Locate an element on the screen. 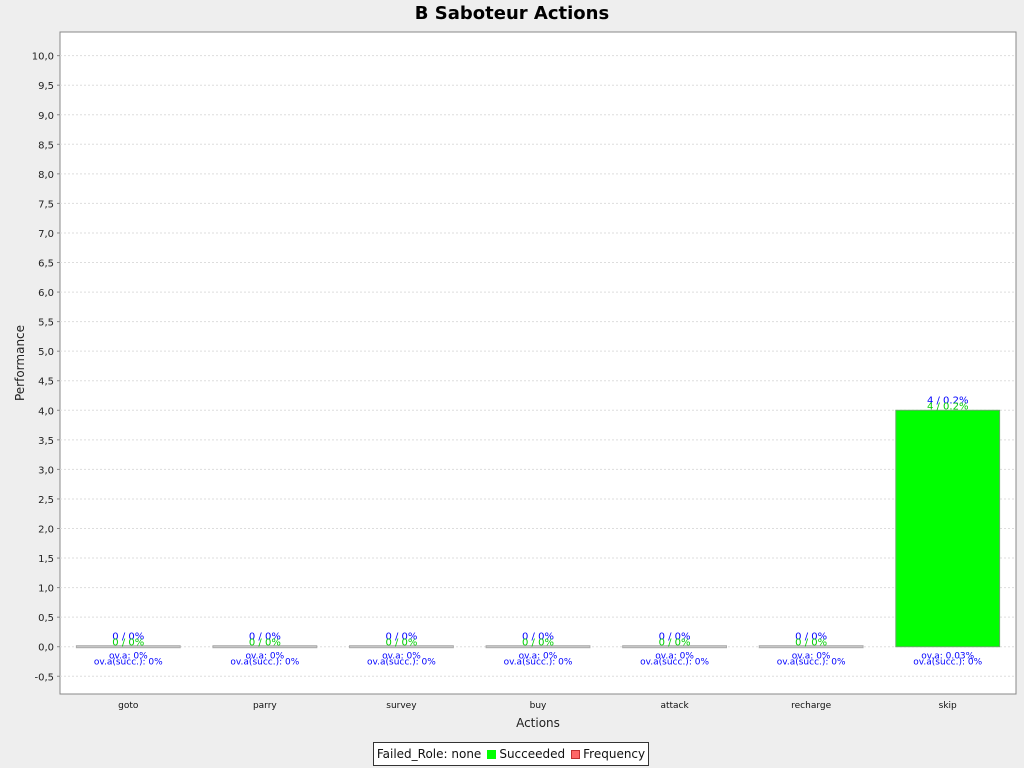 This screenshot has height=768, width=1024. bar-goto is located at coordinates (128, 647).